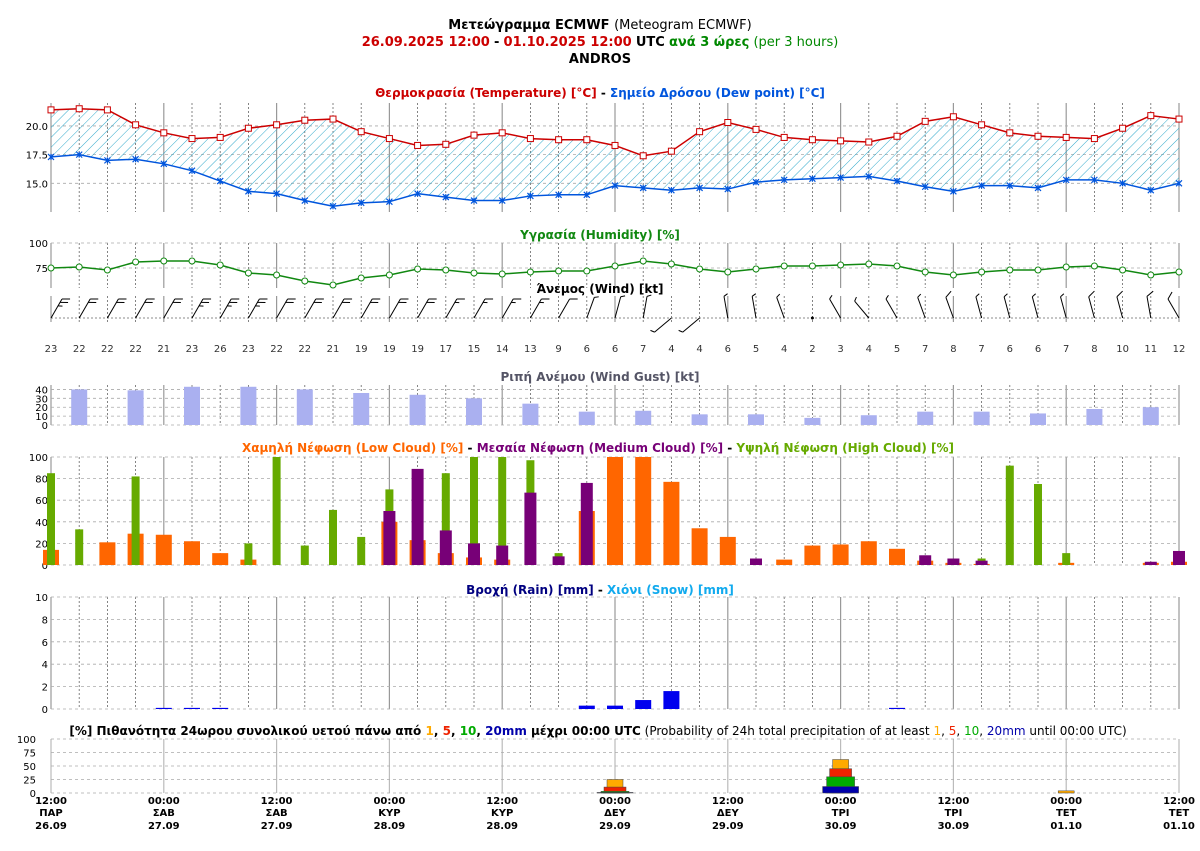 This screenshot has width=1200, height=851. I want to click on gust-panel-title: Ριπή Ανέμου (Wind Gust) [kt], so click(600, 377).